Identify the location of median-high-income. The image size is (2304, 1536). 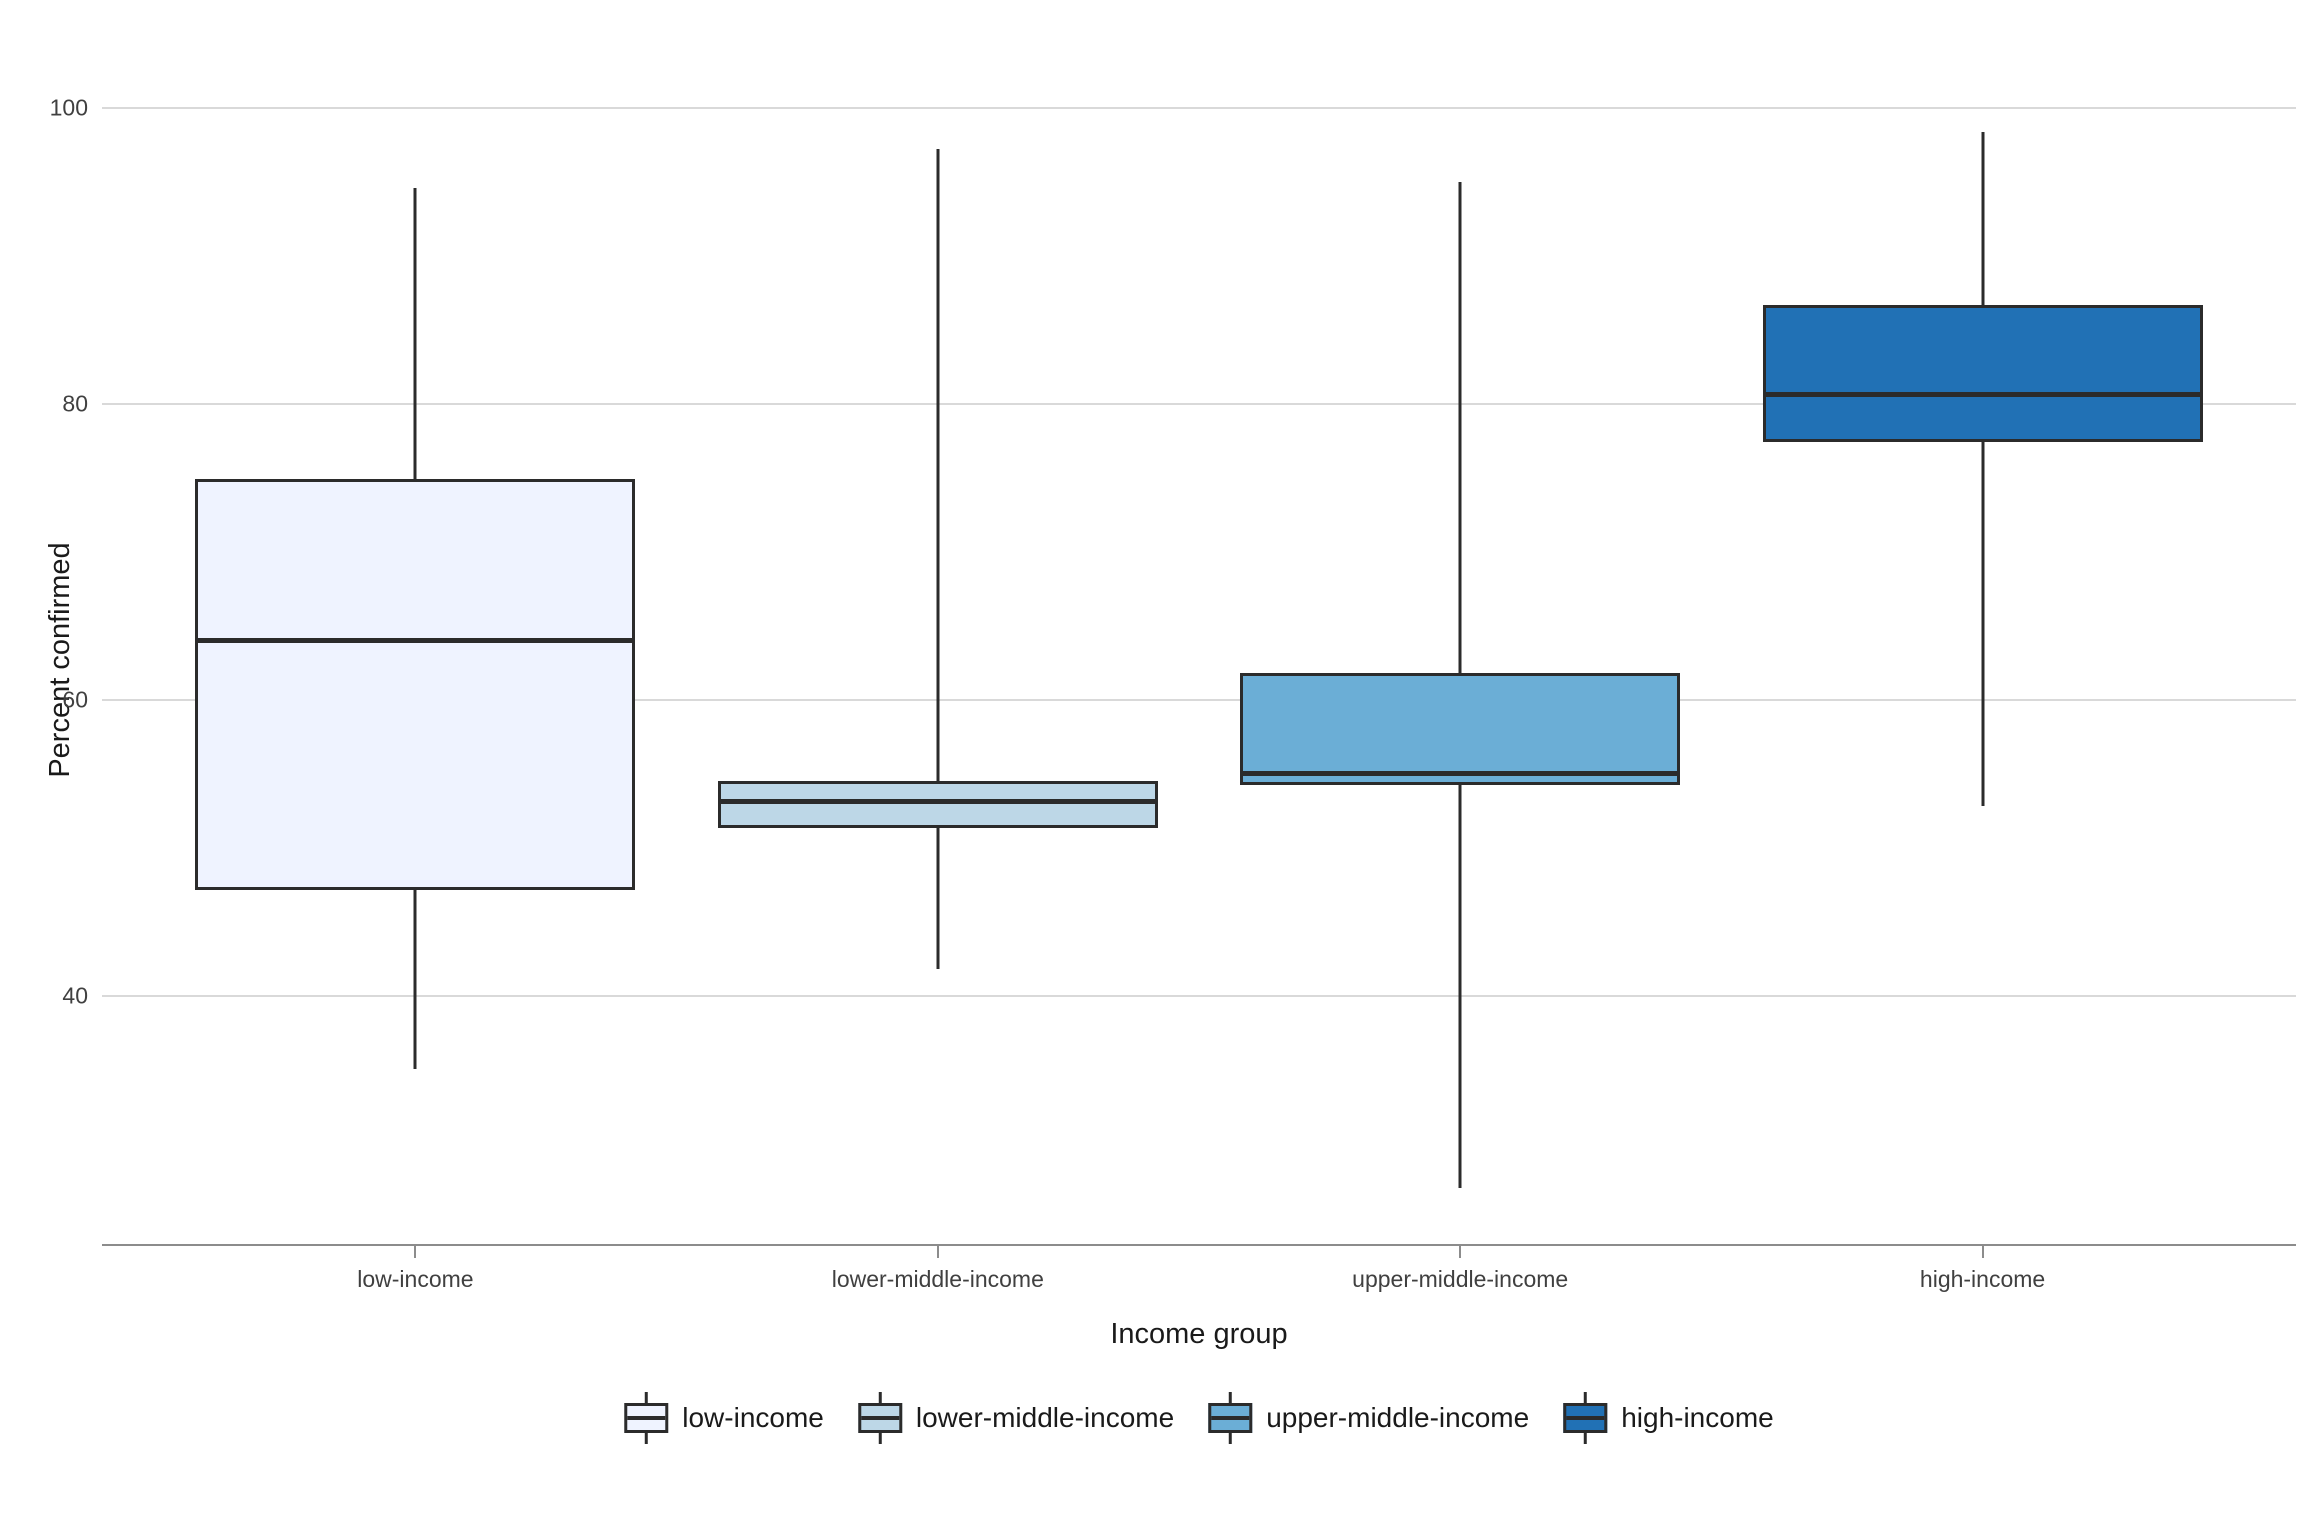
(1982, 395).